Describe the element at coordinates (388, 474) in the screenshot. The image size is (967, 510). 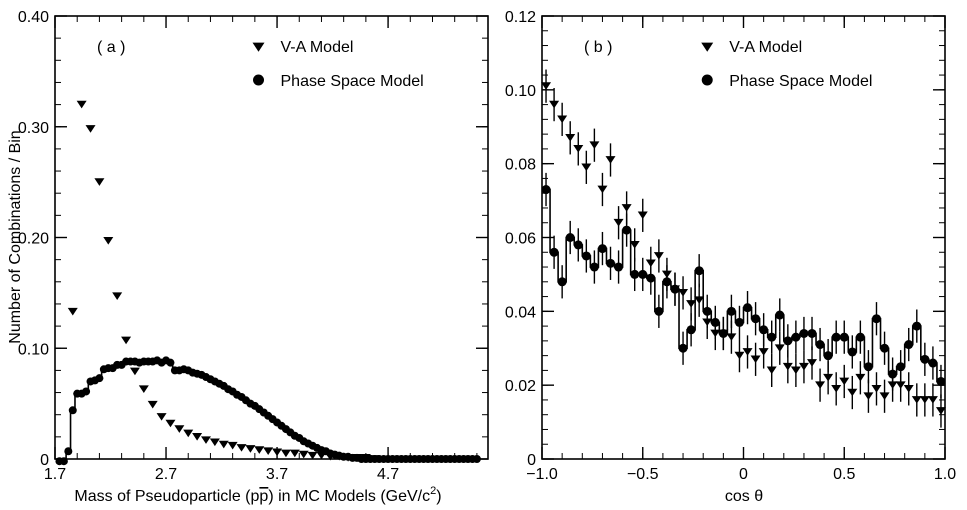
I see `x-tick-label: 4.7` at that location.